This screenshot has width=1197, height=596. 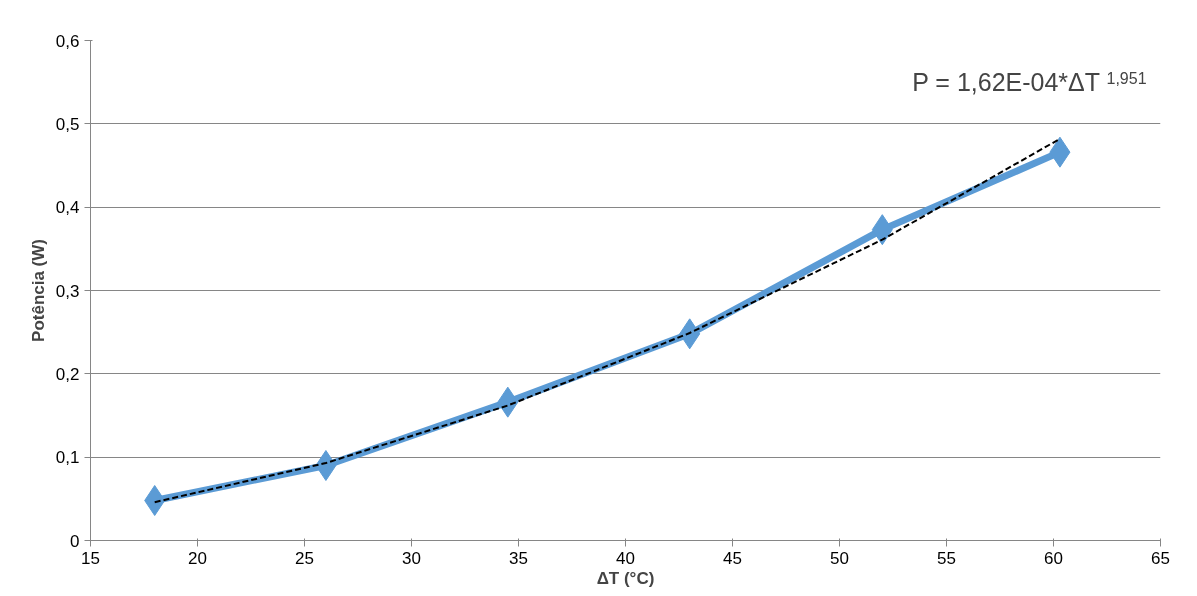 I want to click on y-tick-label: 0,3, so click(x=67, y=291).